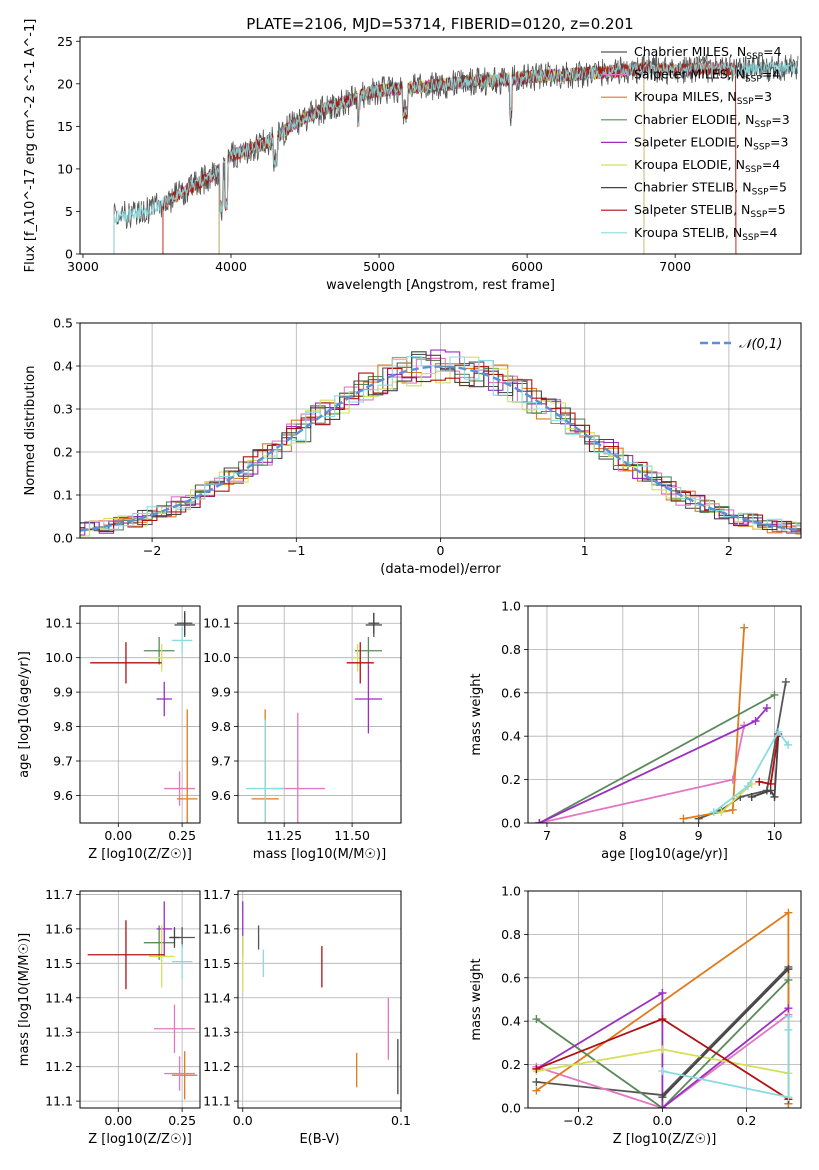 The width and height of the screenshot is (819, 1170). Describe the element at coordinates (763, 96) in the screenshot. I see `legend-value: =3` at that location.